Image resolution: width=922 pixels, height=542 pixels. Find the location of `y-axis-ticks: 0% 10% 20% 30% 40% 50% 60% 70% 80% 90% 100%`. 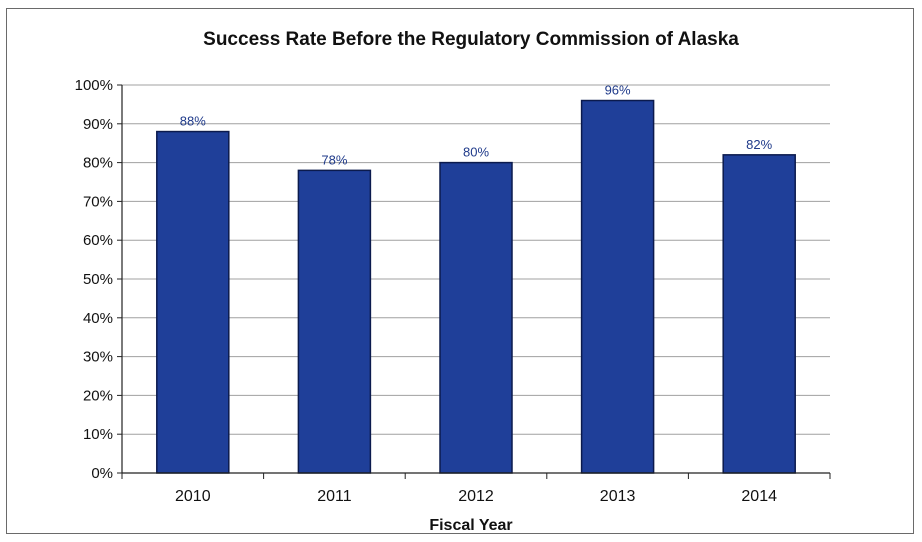

y-axis-ticks: 0% 10% 20% 30% 40% 50% 60% 70% 80% 90% 100% is located at coordinates (98, 279).